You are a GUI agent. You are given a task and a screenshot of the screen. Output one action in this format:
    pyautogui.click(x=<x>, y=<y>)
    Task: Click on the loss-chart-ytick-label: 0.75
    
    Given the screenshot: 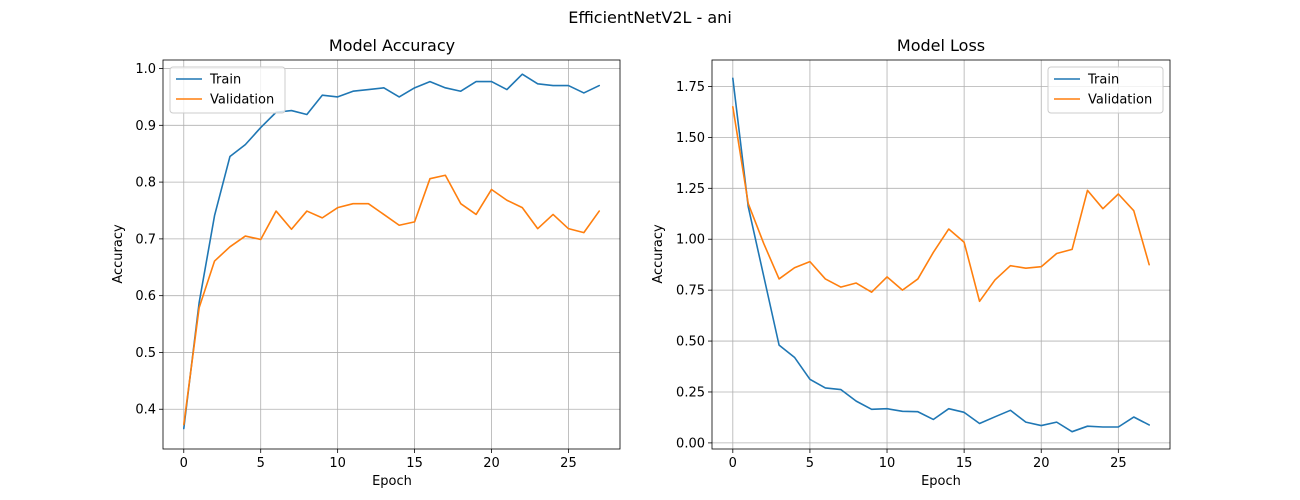 What is the action you would take?
    pyautogui.click(x=690, y=291)
    